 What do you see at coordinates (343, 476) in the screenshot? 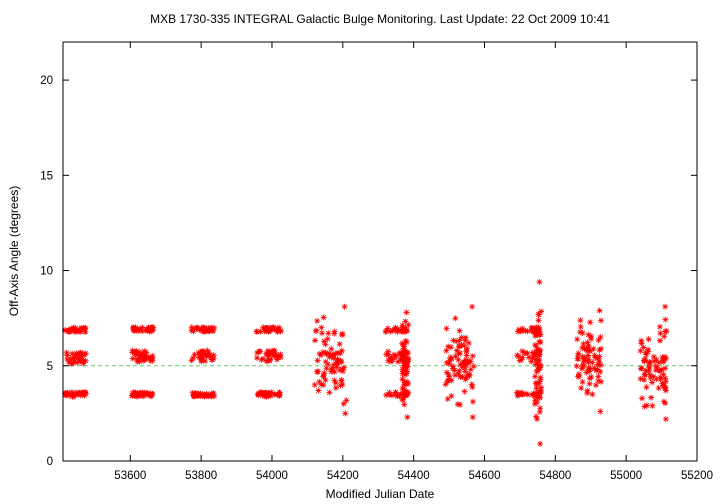
I see `x-tick-label: 54200` at bounding box center [343, 476].